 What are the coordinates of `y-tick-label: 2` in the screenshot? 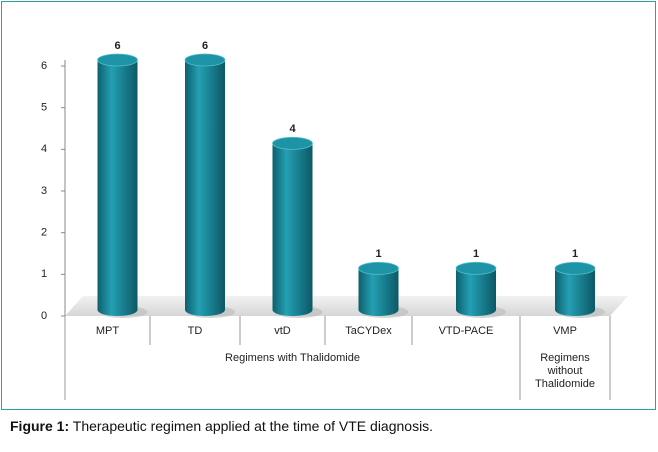 It's located at (44, 233).